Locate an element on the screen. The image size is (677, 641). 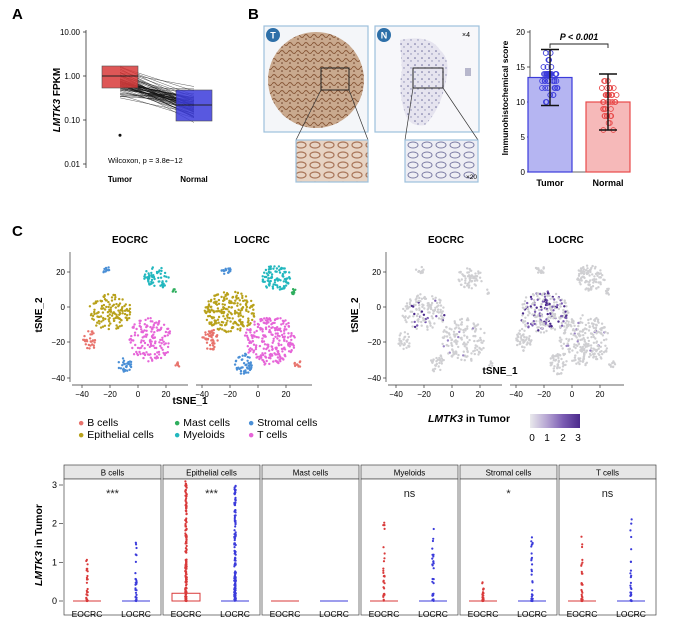
legend-item-myeloids: ● Myeloids is located at coordinates (199, 435).